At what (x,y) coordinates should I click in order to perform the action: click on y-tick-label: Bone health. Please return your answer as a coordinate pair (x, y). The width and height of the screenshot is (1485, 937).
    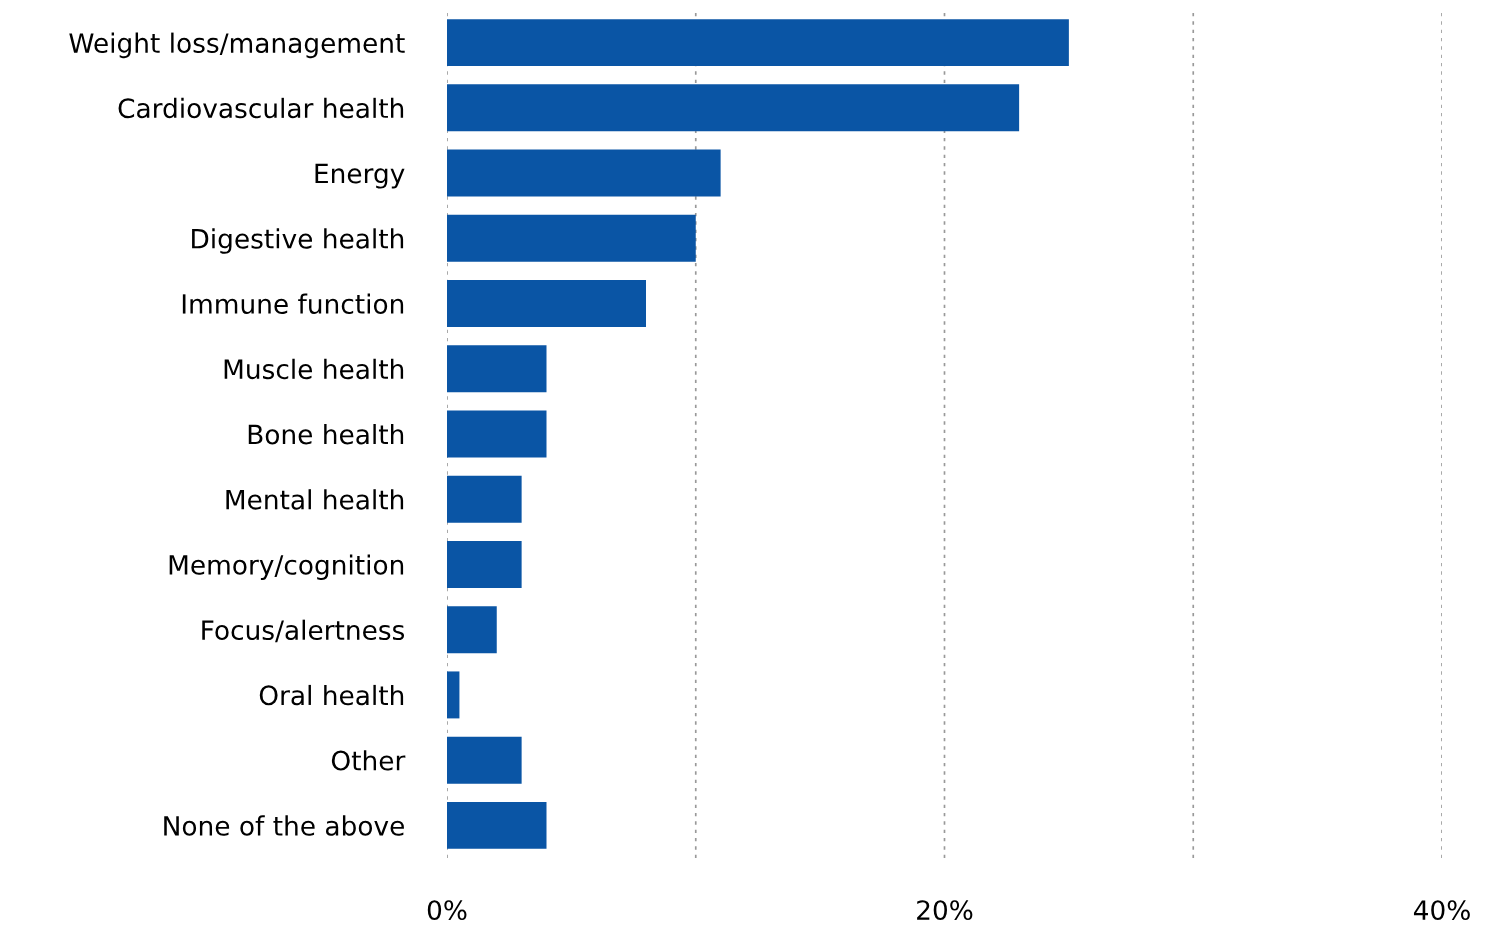
    Looking at the image, I should click on (326, 434).